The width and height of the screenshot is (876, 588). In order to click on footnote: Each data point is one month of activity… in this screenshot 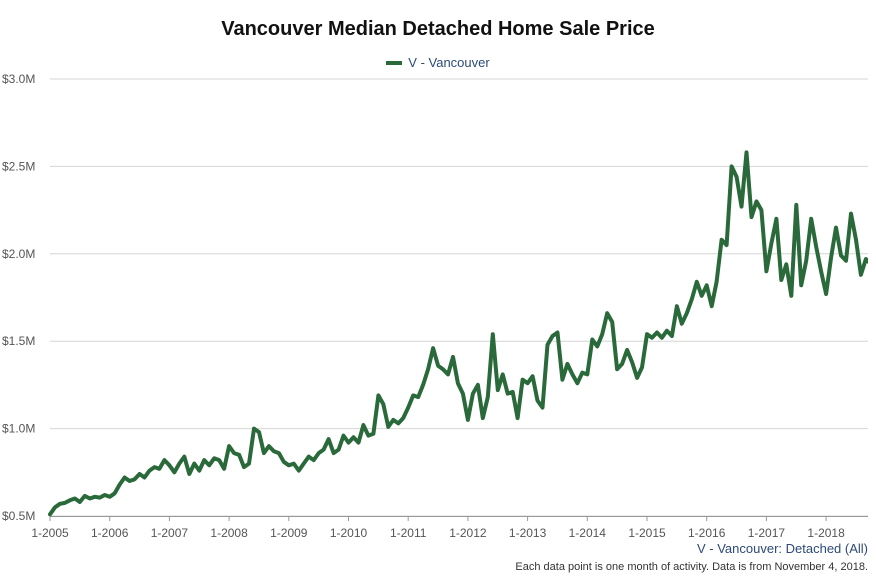, I will do `click(691, 567)`.